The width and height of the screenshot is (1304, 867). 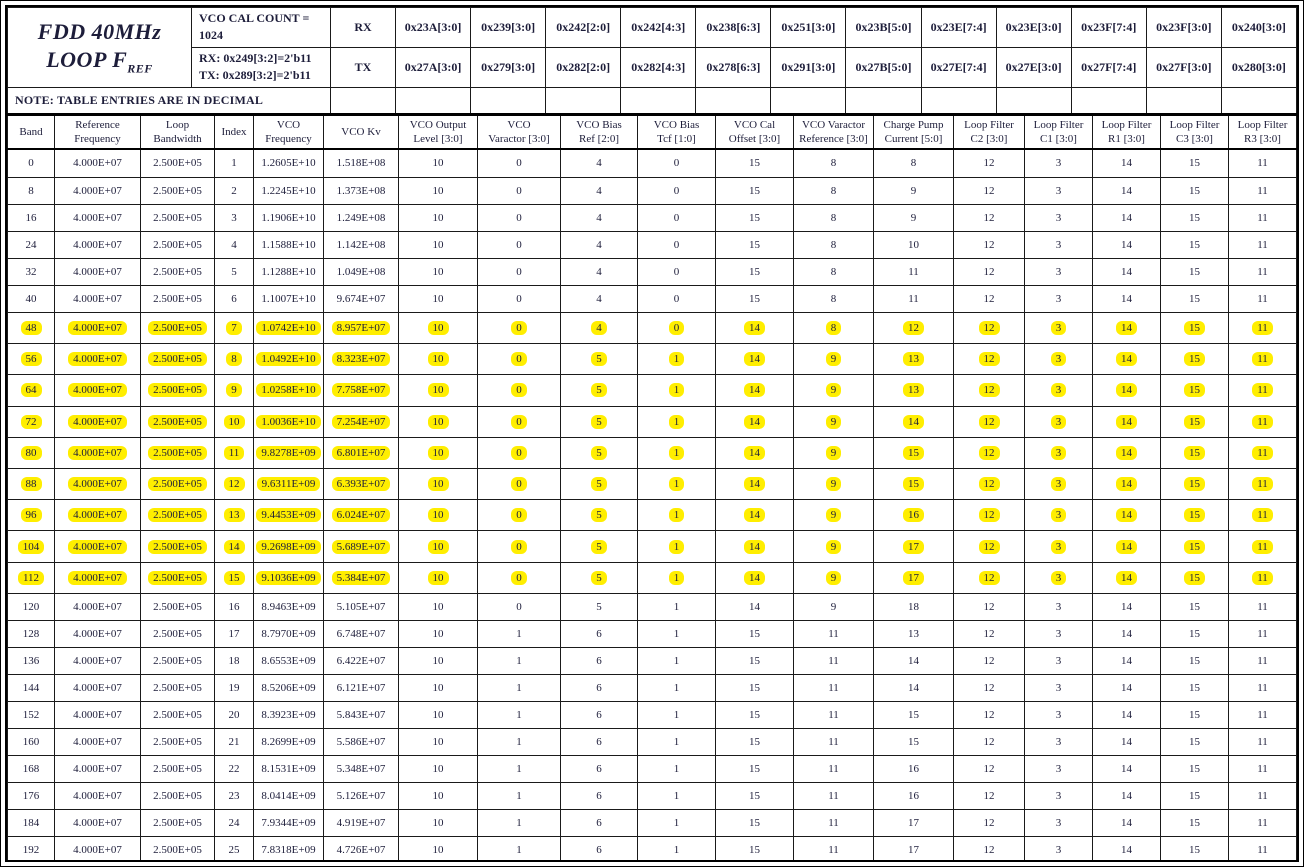 I want to click on cell-value: 72, so click(x=31, y=421).